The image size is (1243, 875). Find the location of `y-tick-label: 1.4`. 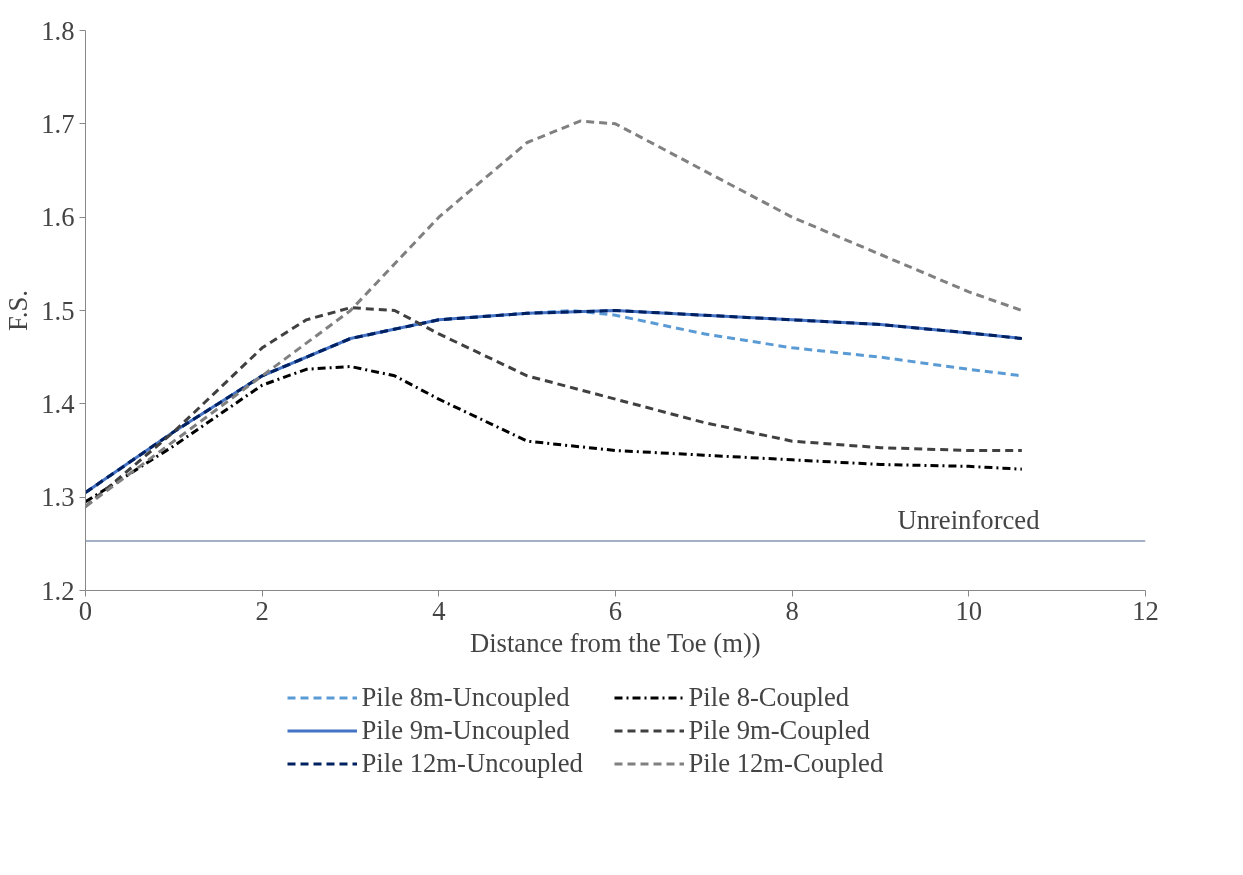

y-tick-label: 1.4 is located at coordinates (58, 403).